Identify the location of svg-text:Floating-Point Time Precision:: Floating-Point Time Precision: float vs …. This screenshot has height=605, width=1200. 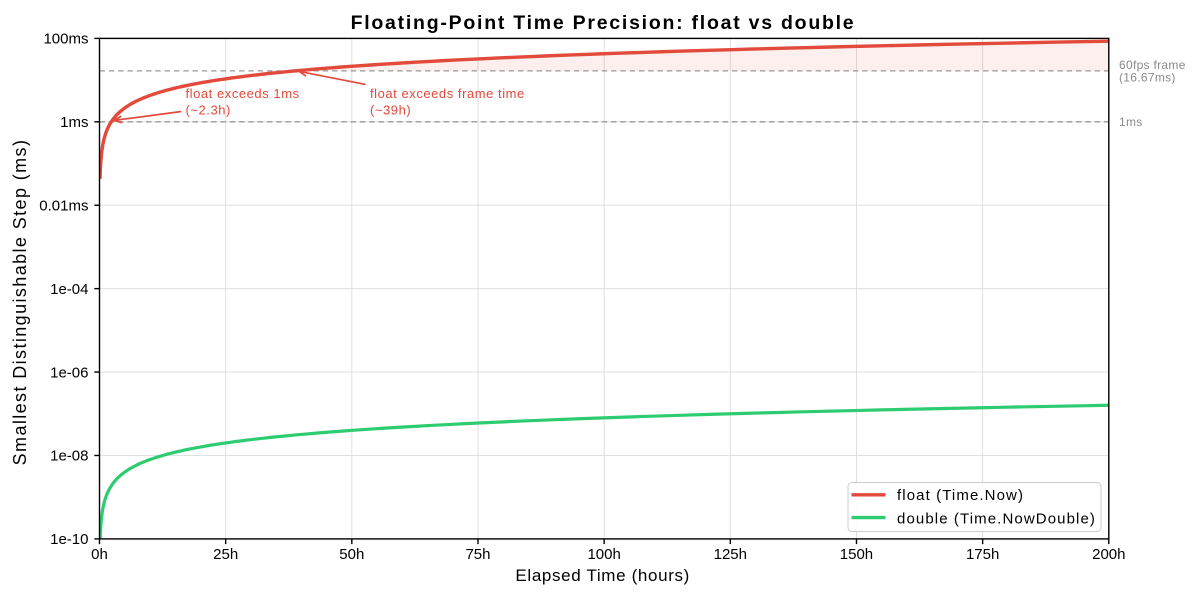
(603, 23).